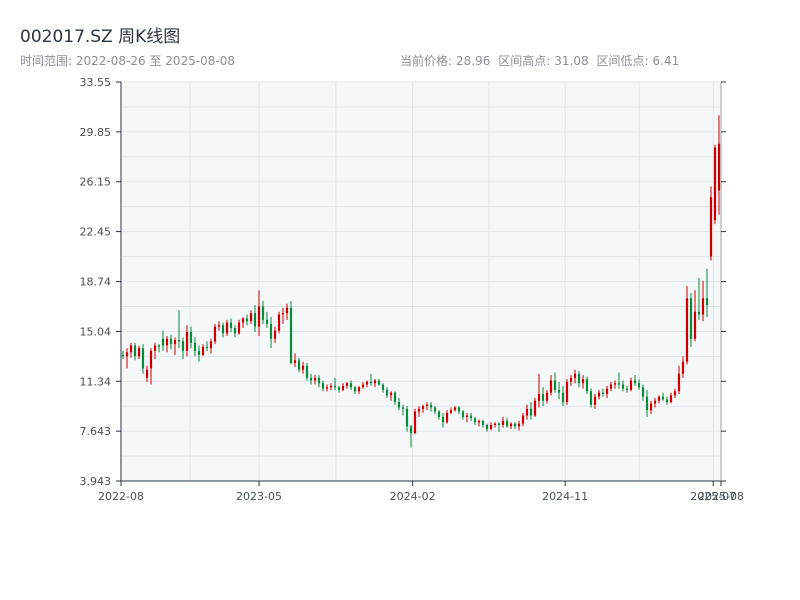 This screenshot has height=600, width=800. I want to click on range-high-label: 区间高点:, so click(524, 61).